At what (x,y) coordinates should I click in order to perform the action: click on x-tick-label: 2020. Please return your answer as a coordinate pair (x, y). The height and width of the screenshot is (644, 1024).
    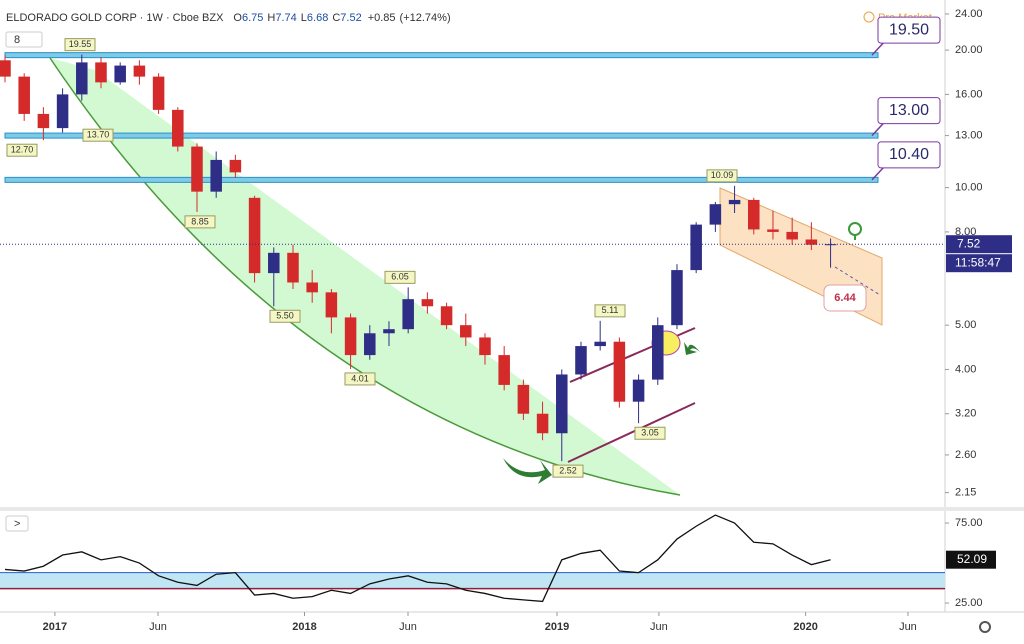
    Looking at the image, I should click on (805, 627).